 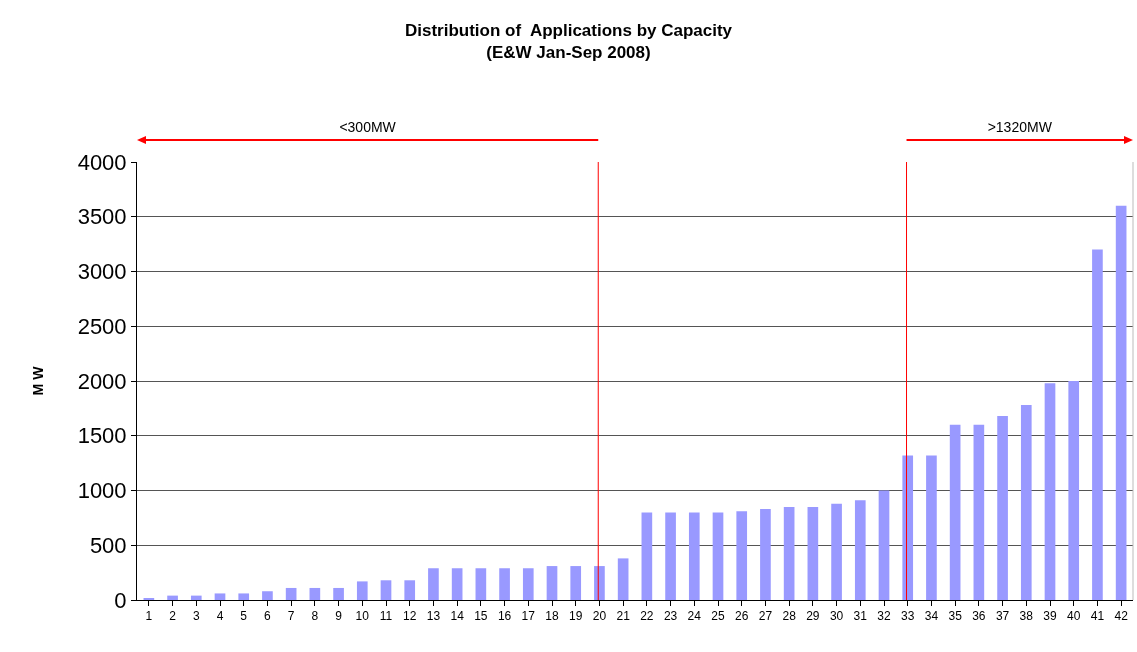 I want to click on x-tick-label: 37, so click(x=1002, y=616).